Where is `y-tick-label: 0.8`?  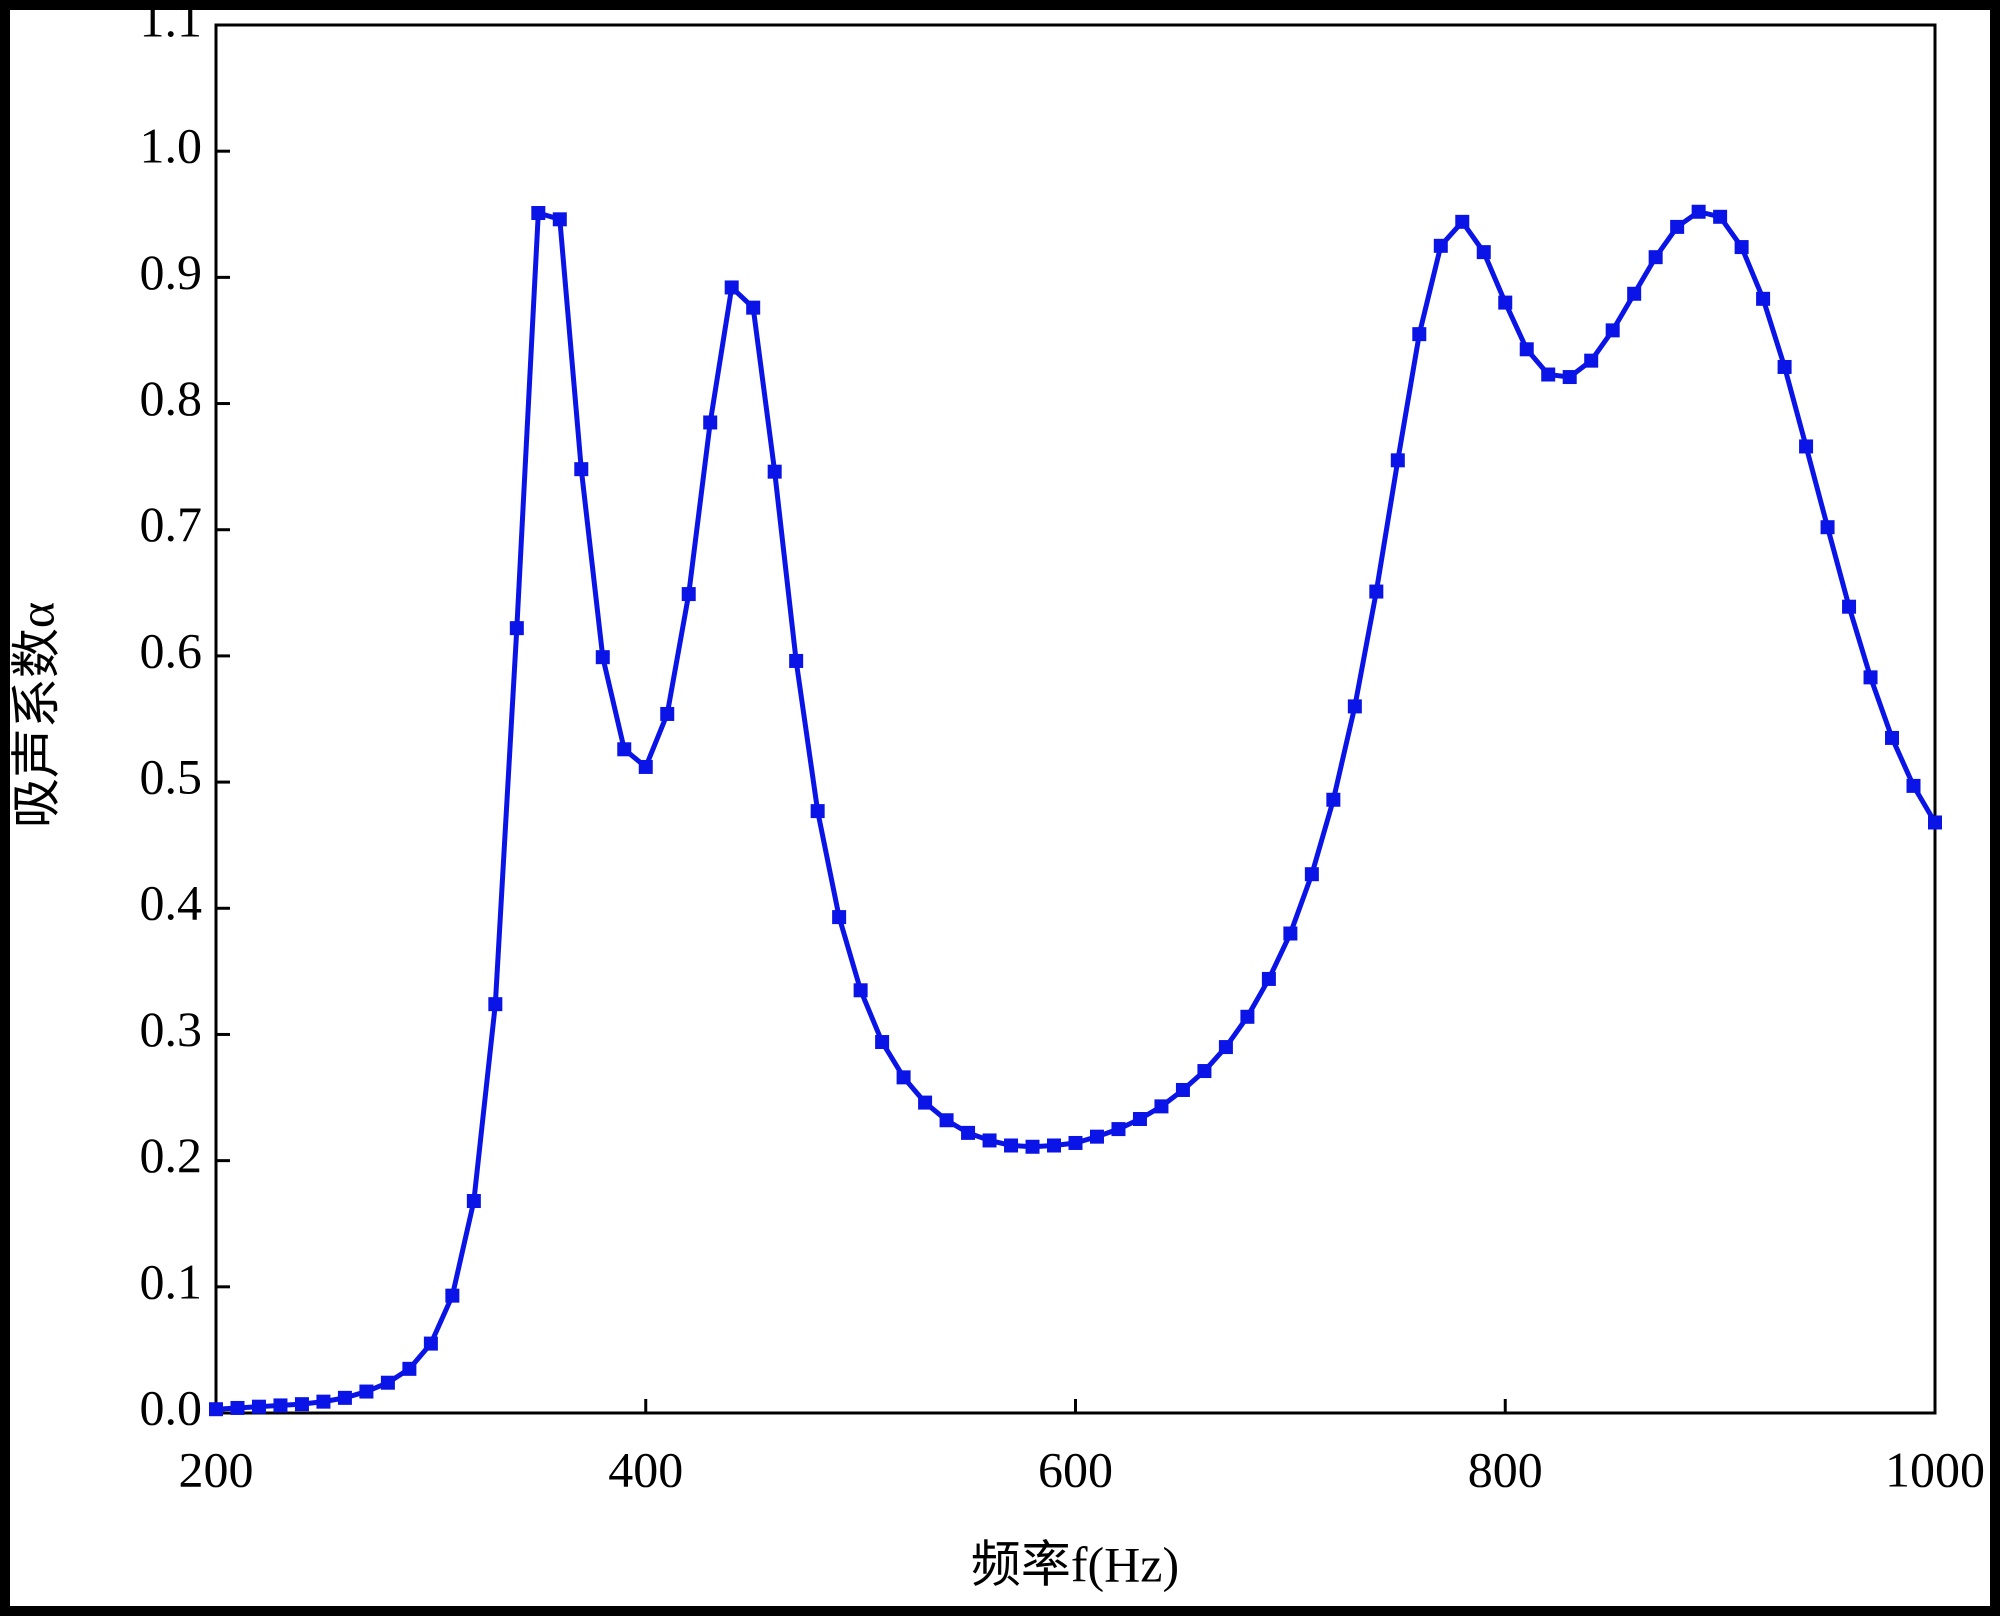
y-tick-label: 0.8 is located at coordinates (171, 398).